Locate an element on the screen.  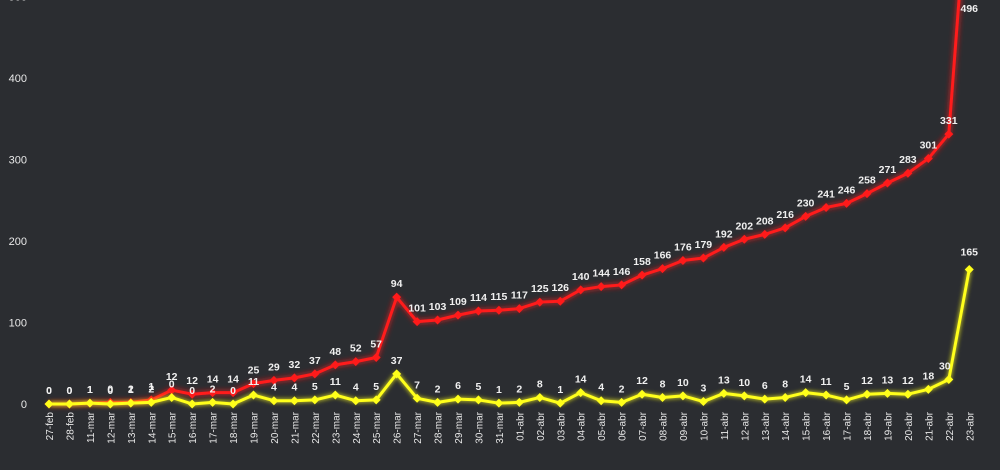
data-label: 32 is located at coordinates (295, 365).